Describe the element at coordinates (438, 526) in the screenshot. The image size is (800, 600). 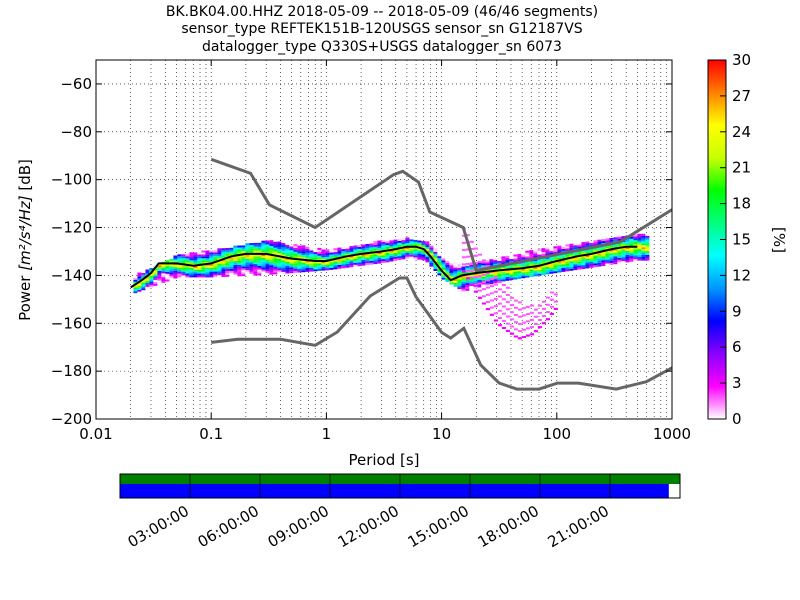
I see `timeline-tick-label: 15:00:00` at that location.